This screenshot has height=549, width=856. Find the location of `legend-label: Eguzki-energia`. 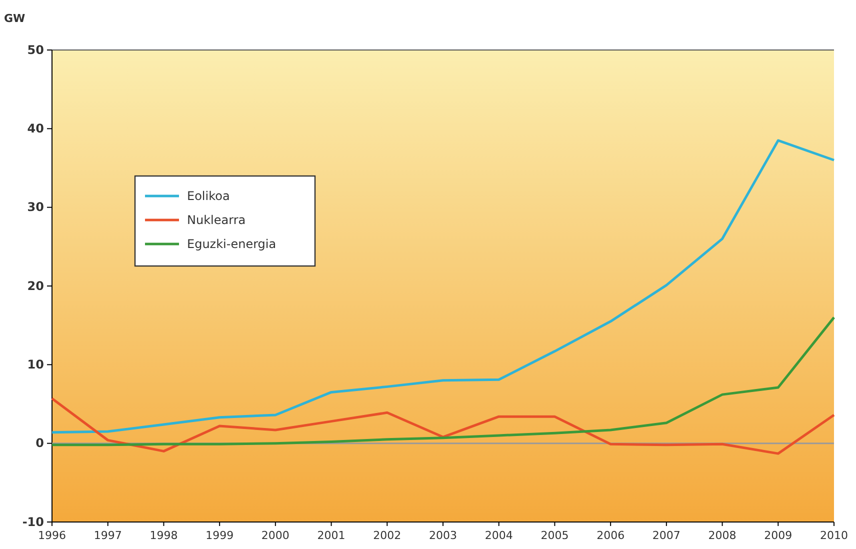

legend-label: Eguzki-energia is located at coordinates (231, 244).